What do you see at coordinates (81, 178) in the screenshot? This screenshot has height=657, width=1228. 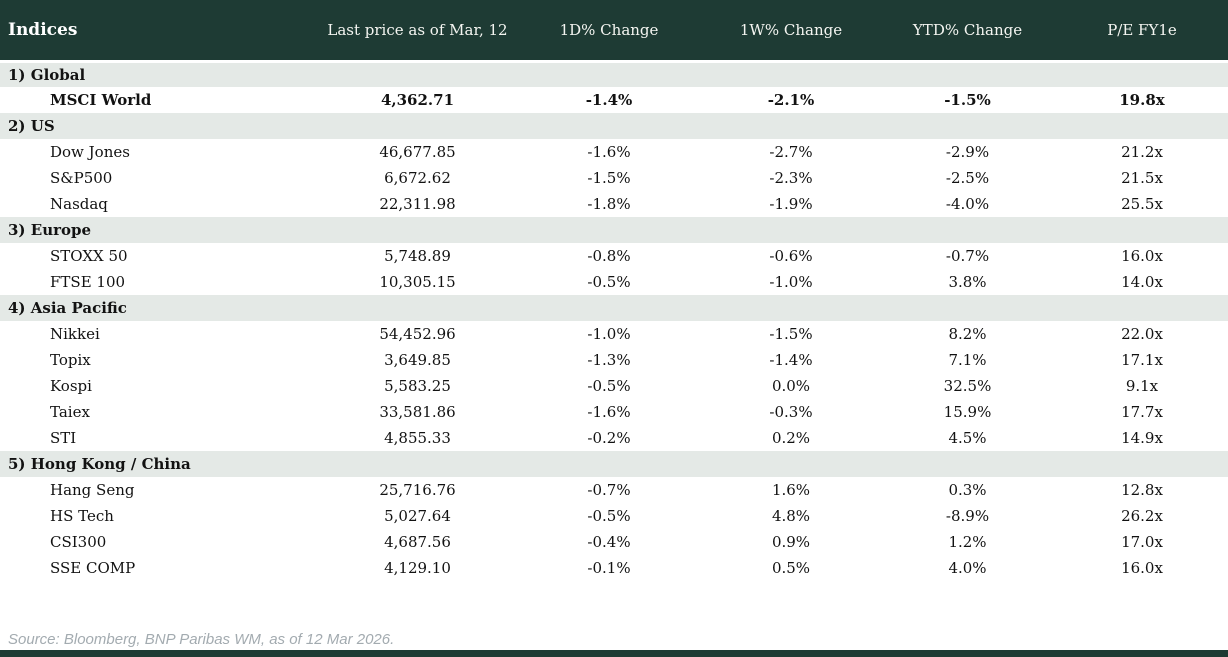 I see `index-name-cell: S&P500` at bounding box center [81, 178].